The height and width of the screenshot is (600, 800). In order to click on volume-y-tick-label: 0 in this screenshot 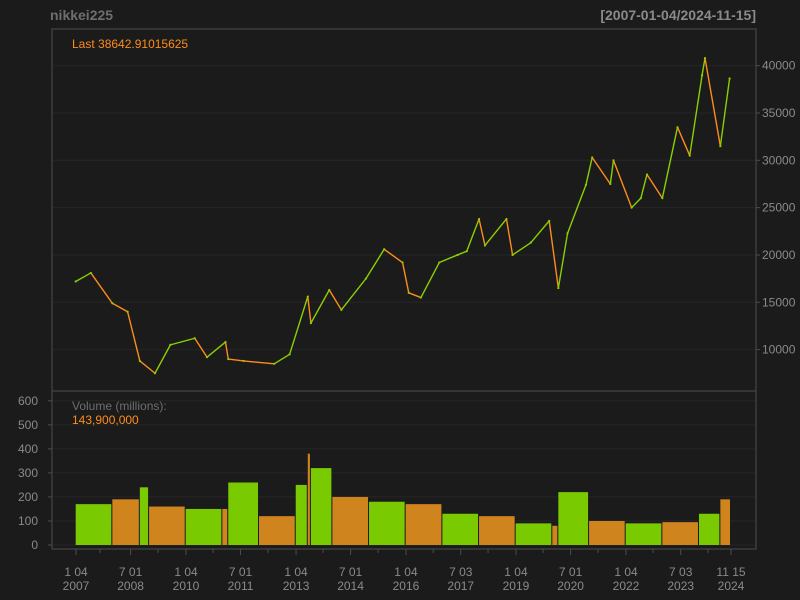, I will do `click(34, 545)`.